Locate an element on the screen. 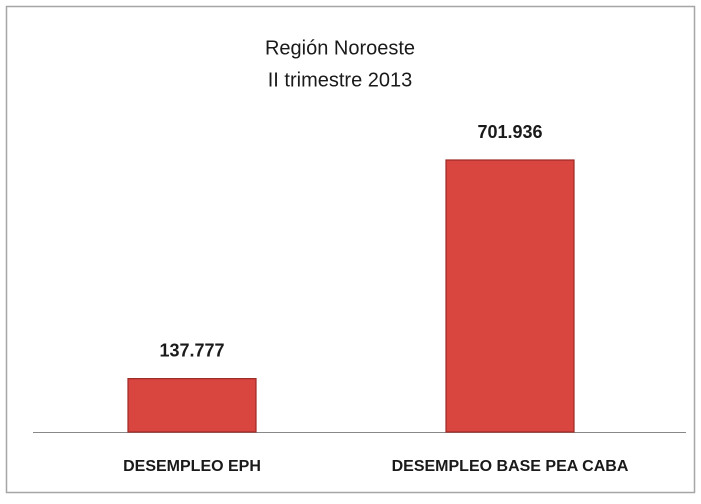 This screenshot has height=504, width=701. x-tick-label: DESEMPLEO BASE PEA CABA is located at coordinates (510, 466).